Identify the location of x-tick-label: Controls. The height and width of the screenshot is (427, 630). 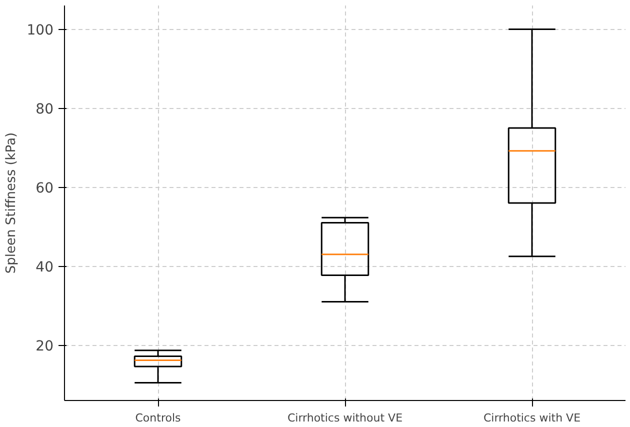
(158, 418).